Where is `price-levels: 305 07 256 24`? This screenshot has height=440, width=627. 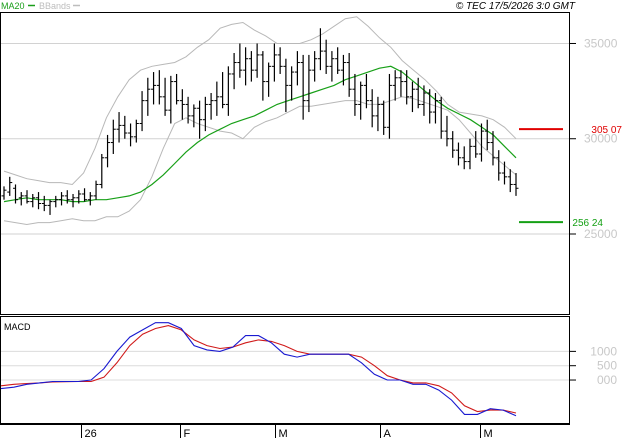 price-levels: 305 07 256 24 is located at coordinates (570, 177).